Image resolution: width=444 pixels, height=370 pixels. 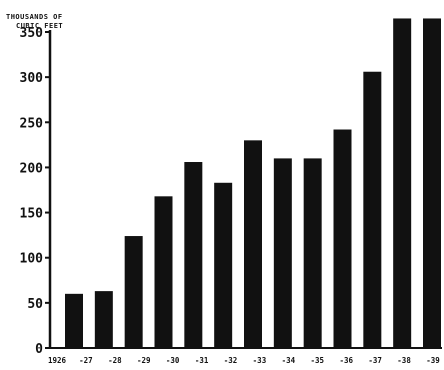 I want to click on y-axis-ticks: 0 50 100 150 200 250 300 350, so click(x=35, y=191).